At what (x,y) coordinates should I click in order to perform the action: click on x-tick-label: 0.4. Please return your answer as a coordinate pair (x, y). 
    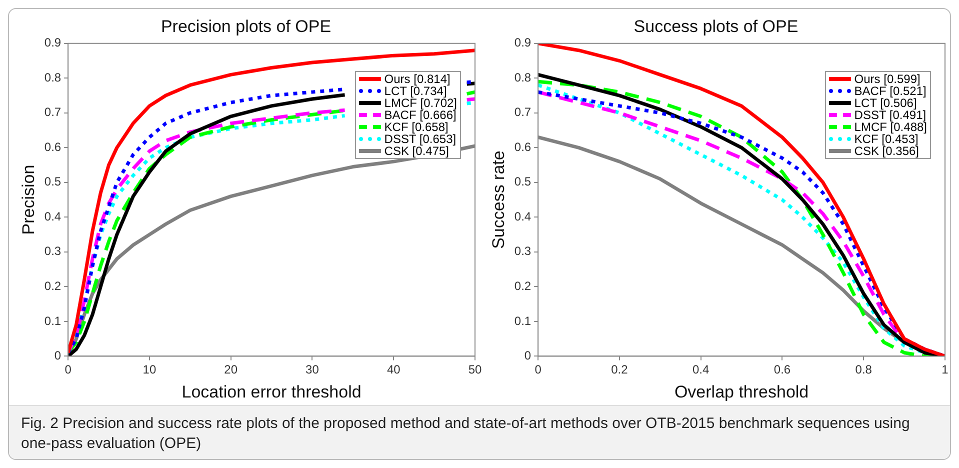
    Looking at the image, I should click on (701, 369).